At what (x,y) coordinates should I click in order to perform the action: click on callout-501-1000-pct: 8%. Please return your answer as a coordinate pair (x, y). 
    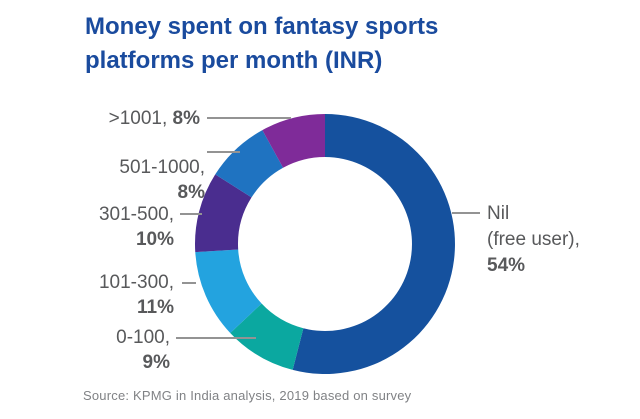
    Looking at the image, I should click on (191, 192).